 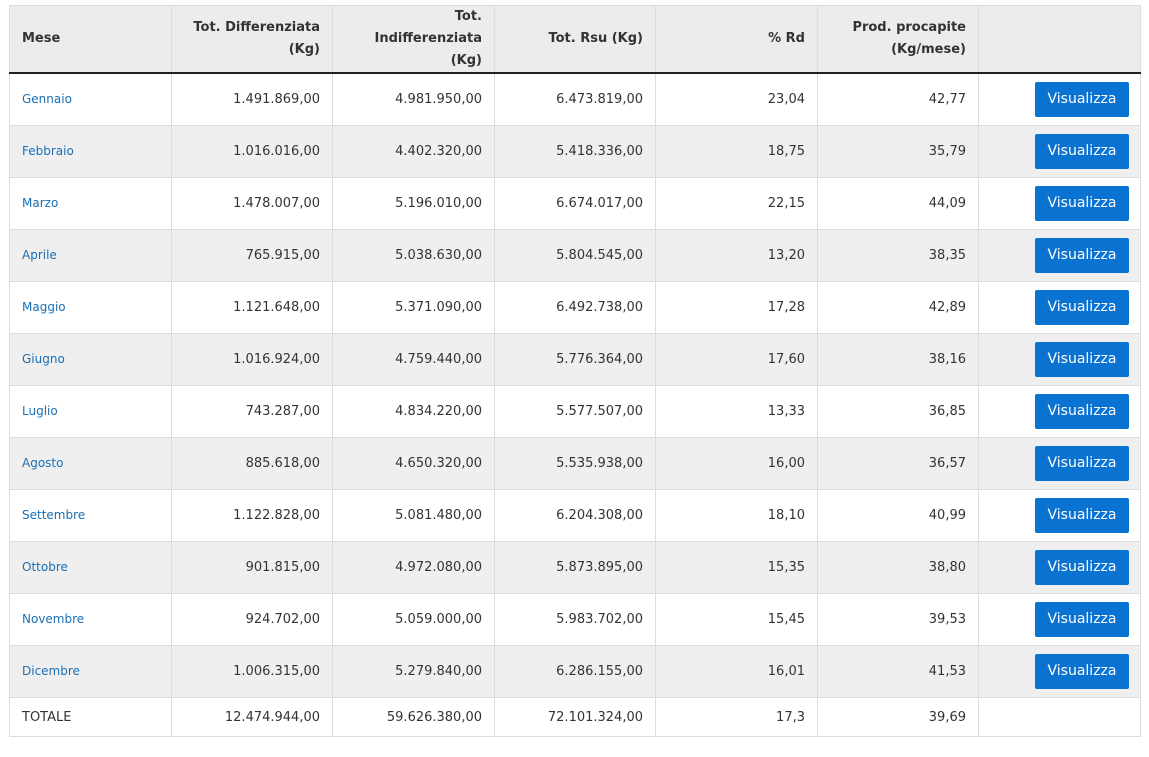 What do you see at coordinates (90, 151) in the screenshot?
I see `month-cell: Febbraio` at bounding box center [90, 151].